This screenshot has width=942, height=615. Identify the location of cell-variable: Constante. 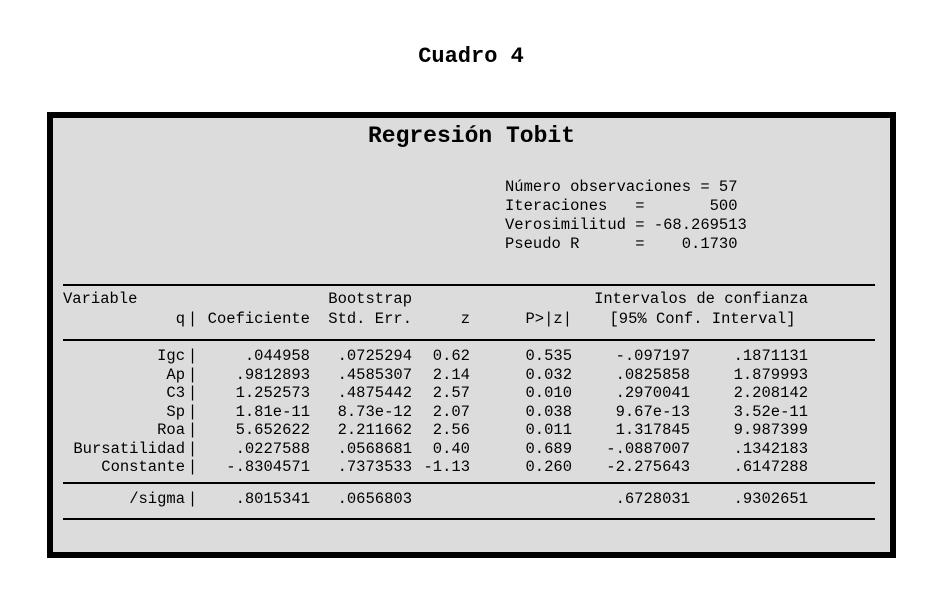
(143, 467).